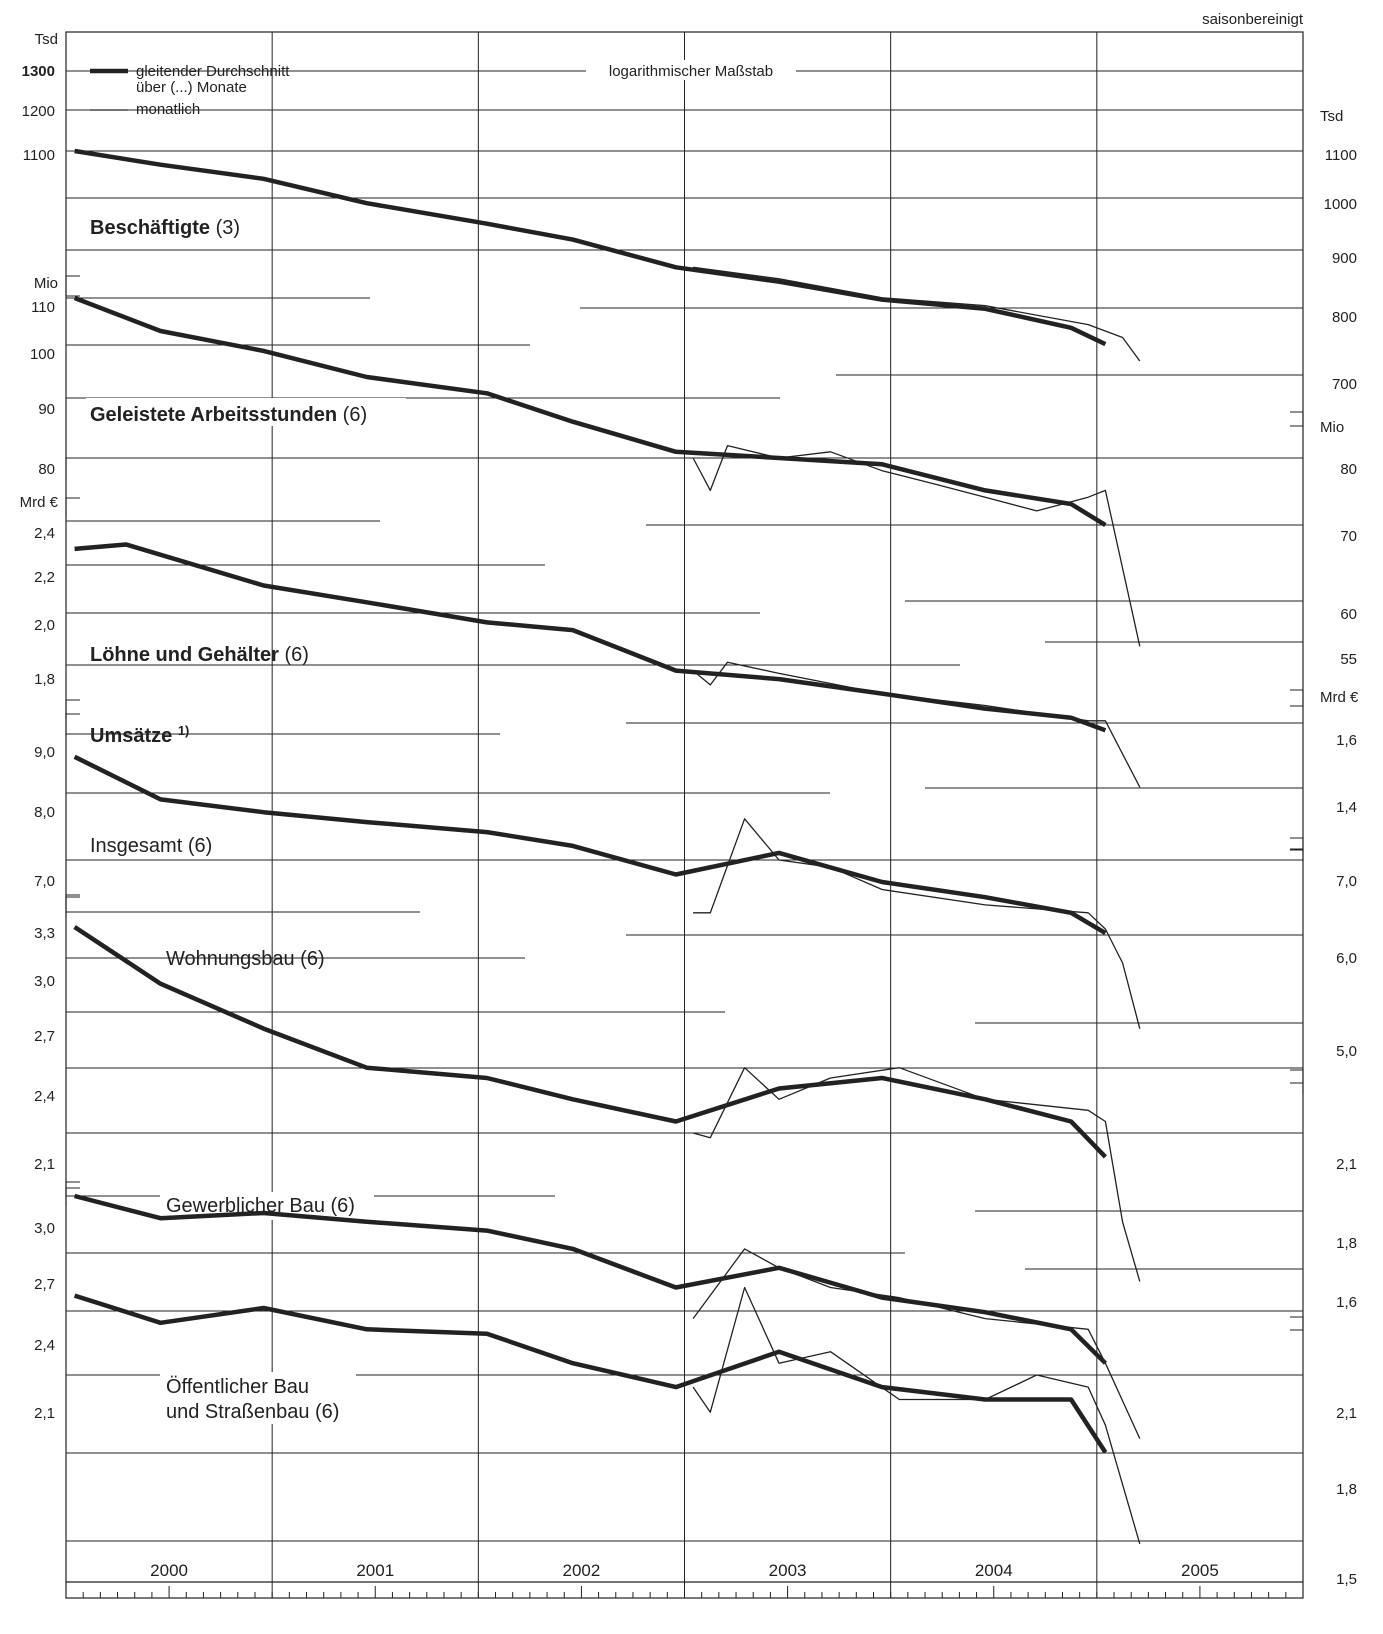 The image size is (1383, 1634). Describe the element at coordinates (245, 959) in the screenshot. I see `label-wohnungsbau: Wohnungsbau (6)` at that location.